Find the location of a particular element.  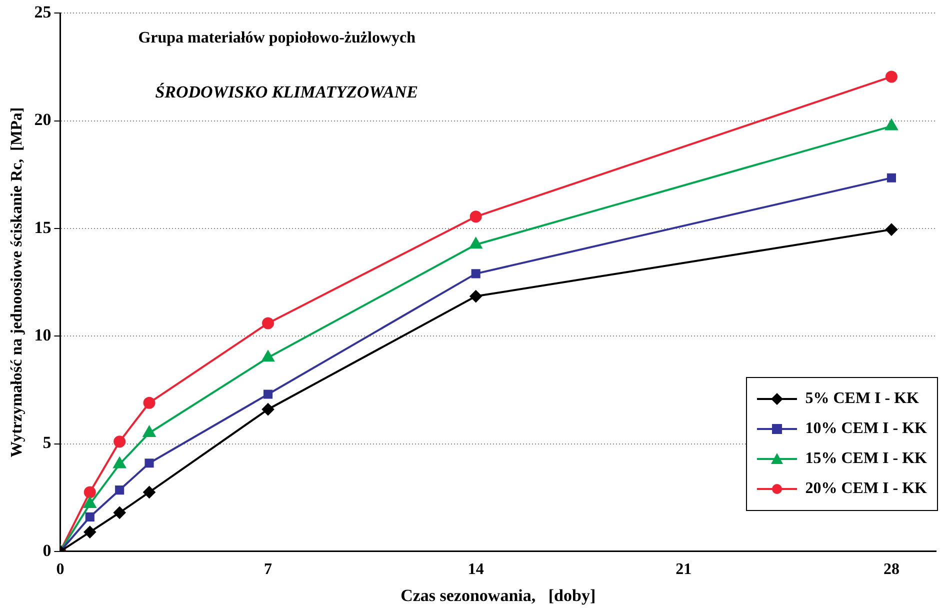

y-tick-label: 0 is located at coordinates (47, 550).